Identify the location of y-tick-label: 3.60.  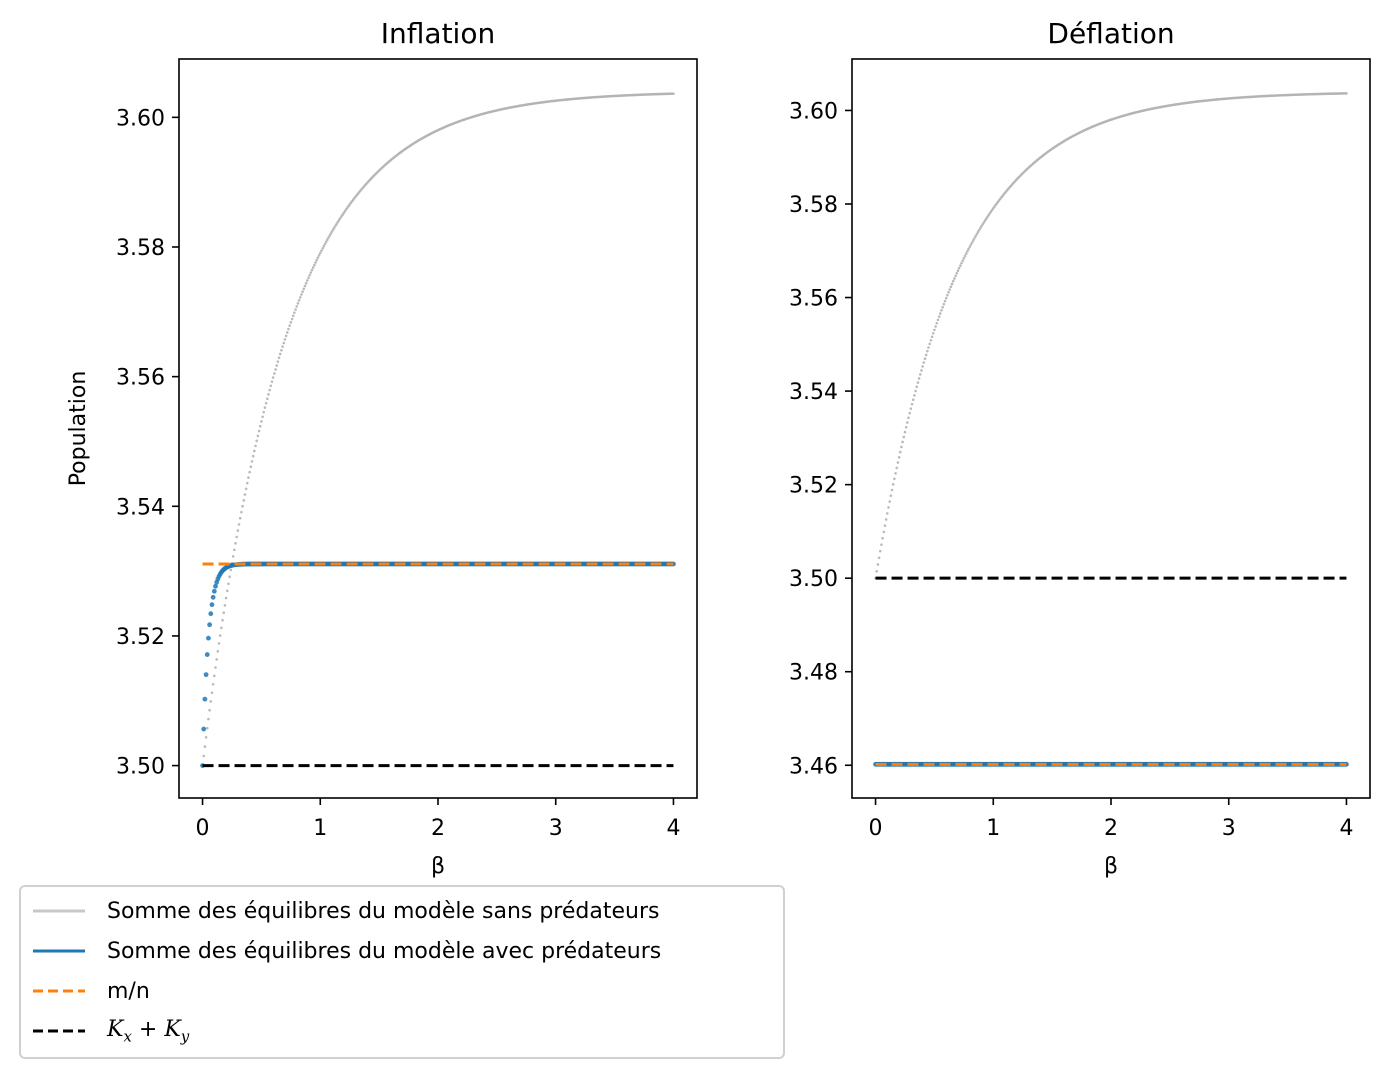
(140, 118).